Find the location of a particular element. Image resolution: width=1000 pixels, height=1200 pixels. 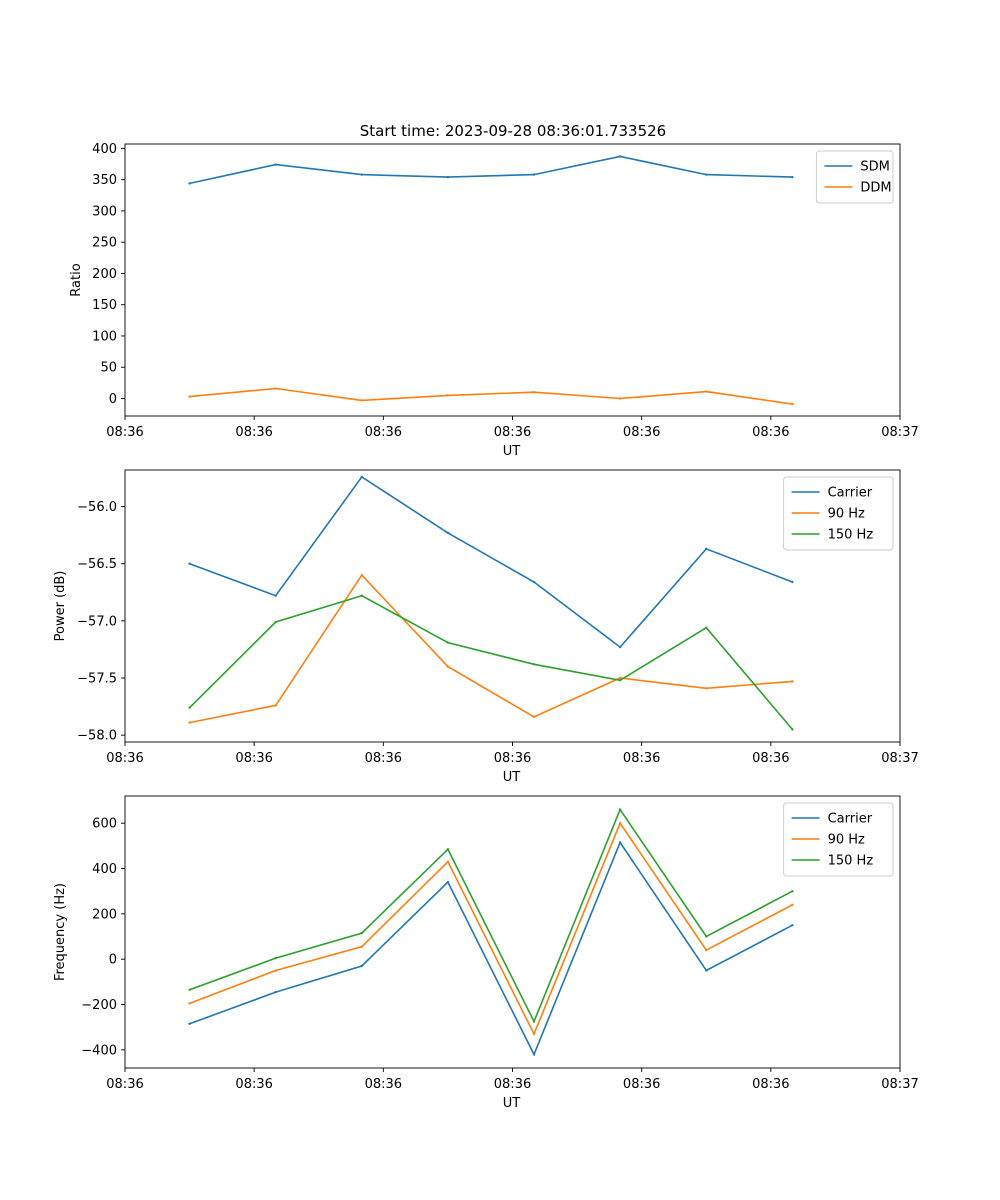

ratio-y-tick-label: 350 is located at coordinates (104, 180).